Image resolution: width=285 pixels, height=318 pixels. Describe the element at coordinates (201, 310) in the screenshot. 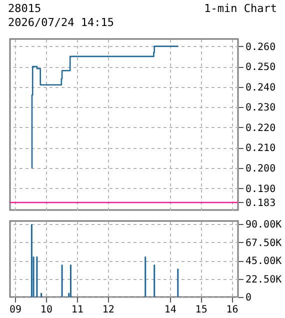

I see `x-tick-label: 15` at that location.